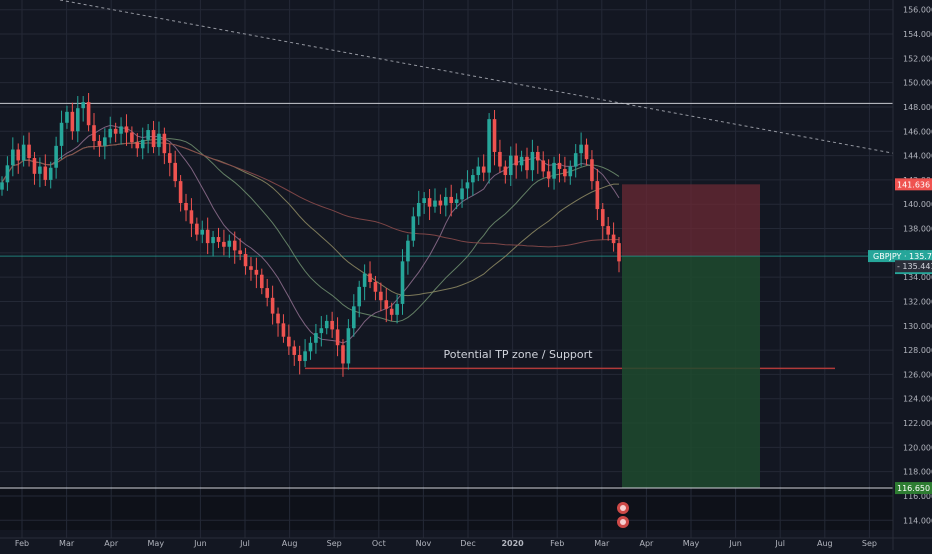 This screenshot has height=554, width=932. Describe the element at coordinates (917, 520) in the screenshot. I see `price-tick-label: 114.000` at that location.